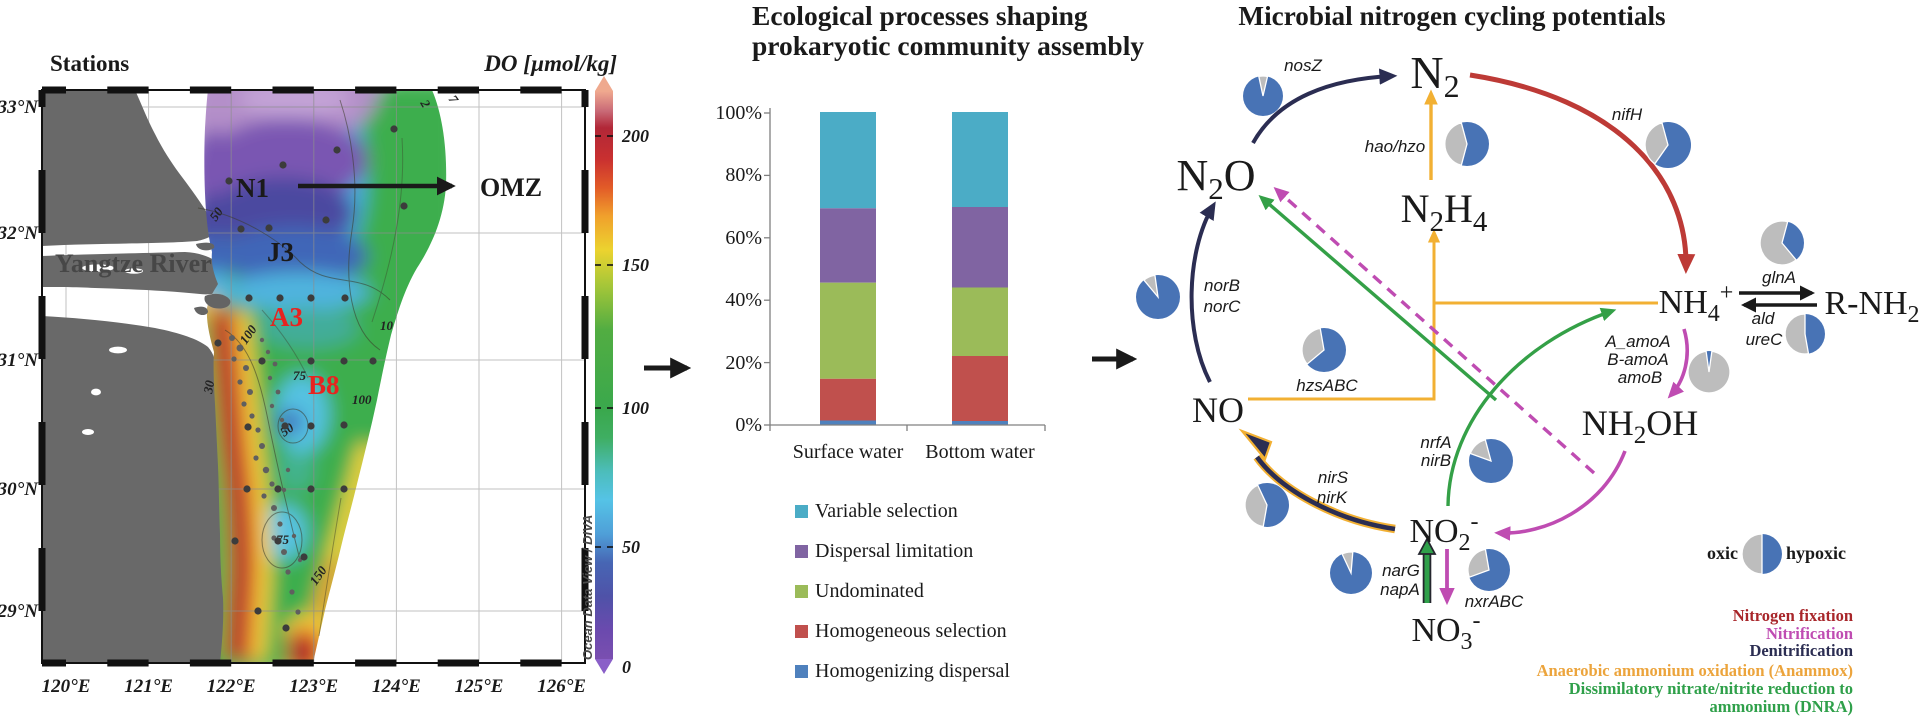 The height and width of the screenshot is (718, 1920). I want to click on svg-text: 20%, so click(743, 363).